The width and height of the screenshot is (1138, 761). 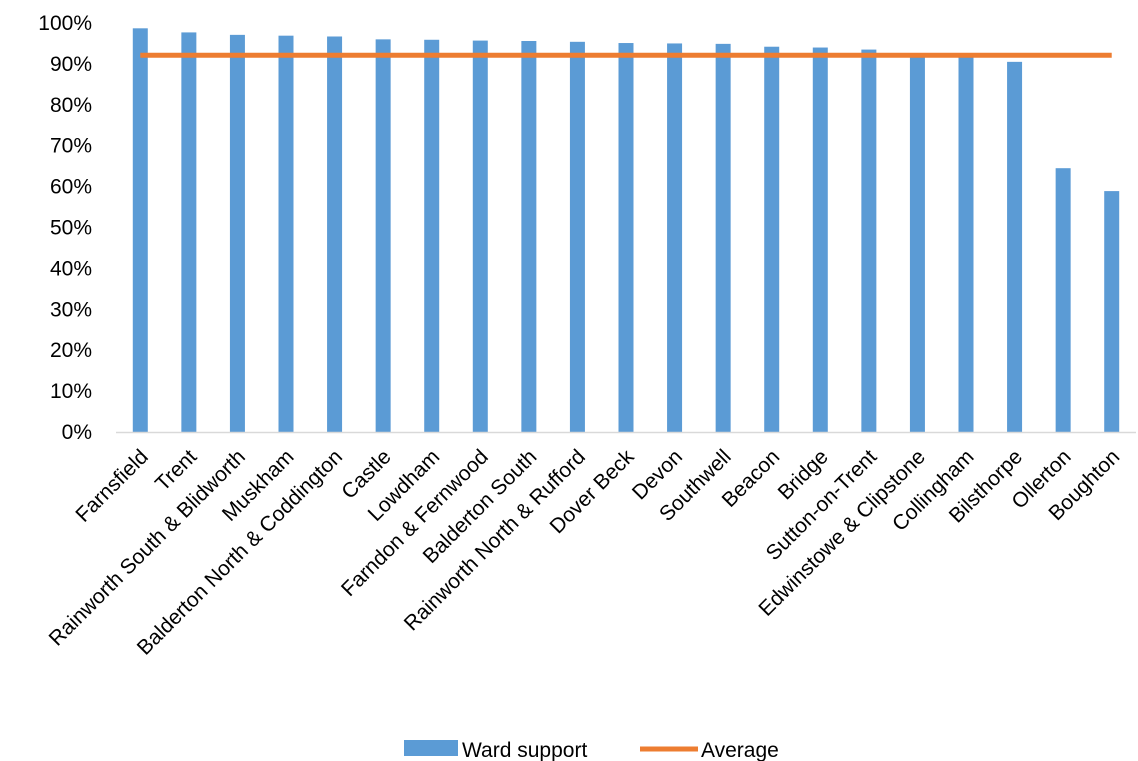 I want to click on y-tick-label: 100%, so click(x=65, y=23).